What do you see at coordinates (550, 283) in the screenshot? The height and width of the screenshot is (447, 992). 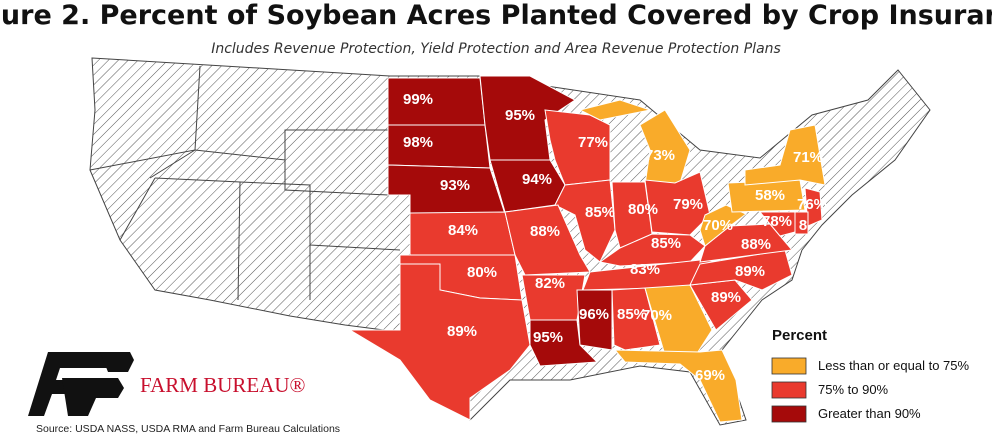 I see `region-label: 82%` at bounding box center [550, 283].